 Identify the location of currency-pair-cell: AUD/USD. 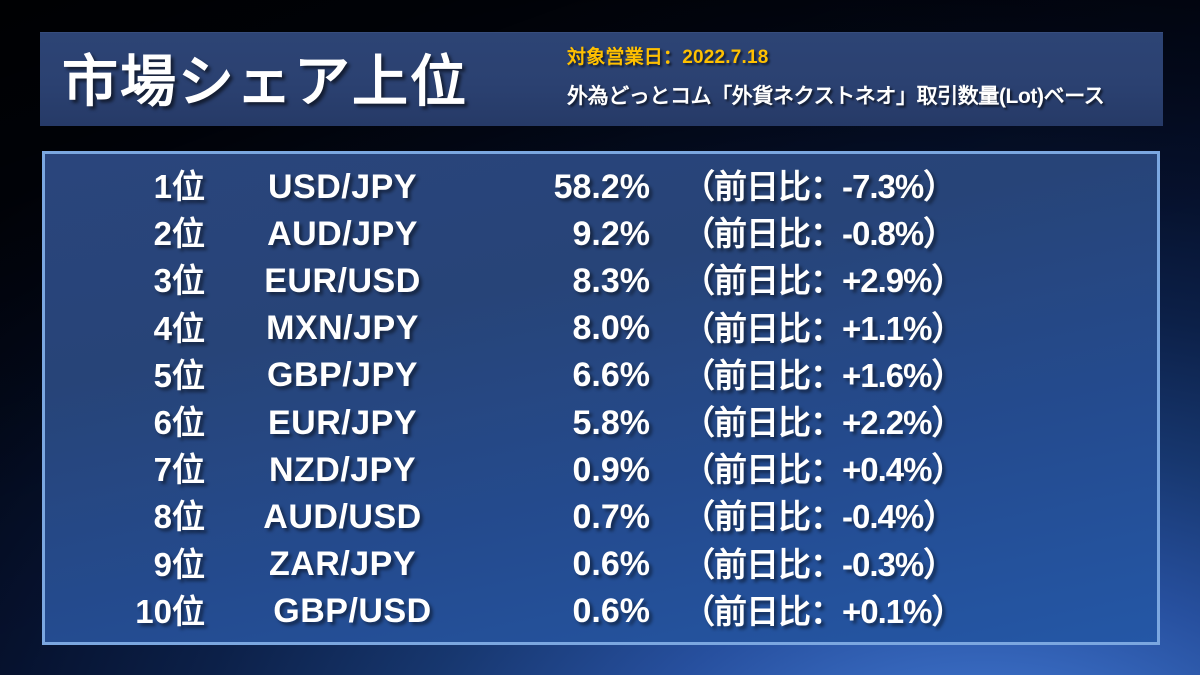
(342, 516).